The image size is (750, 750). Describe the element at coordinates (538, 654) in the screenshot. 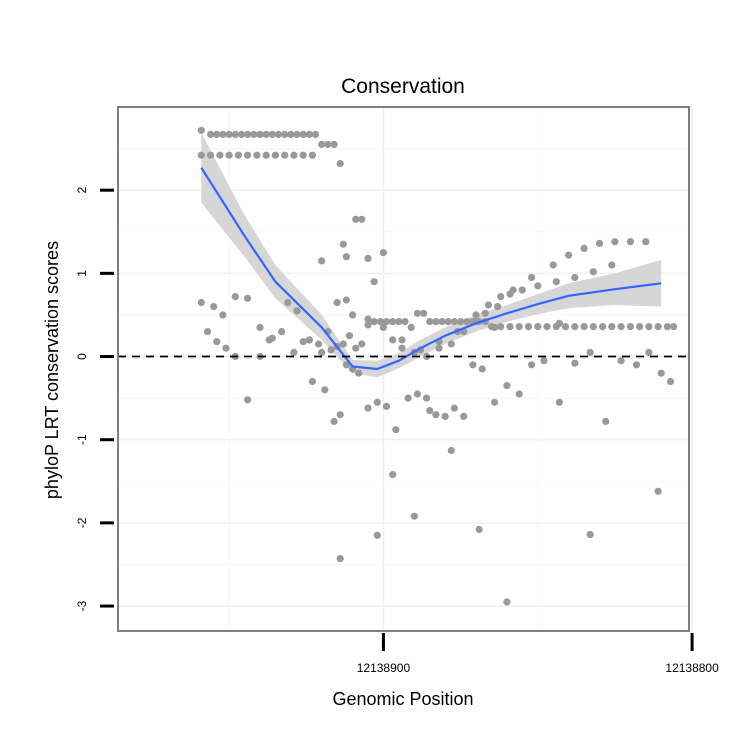

I see `x-axis: 12138900 12138800` at that location.